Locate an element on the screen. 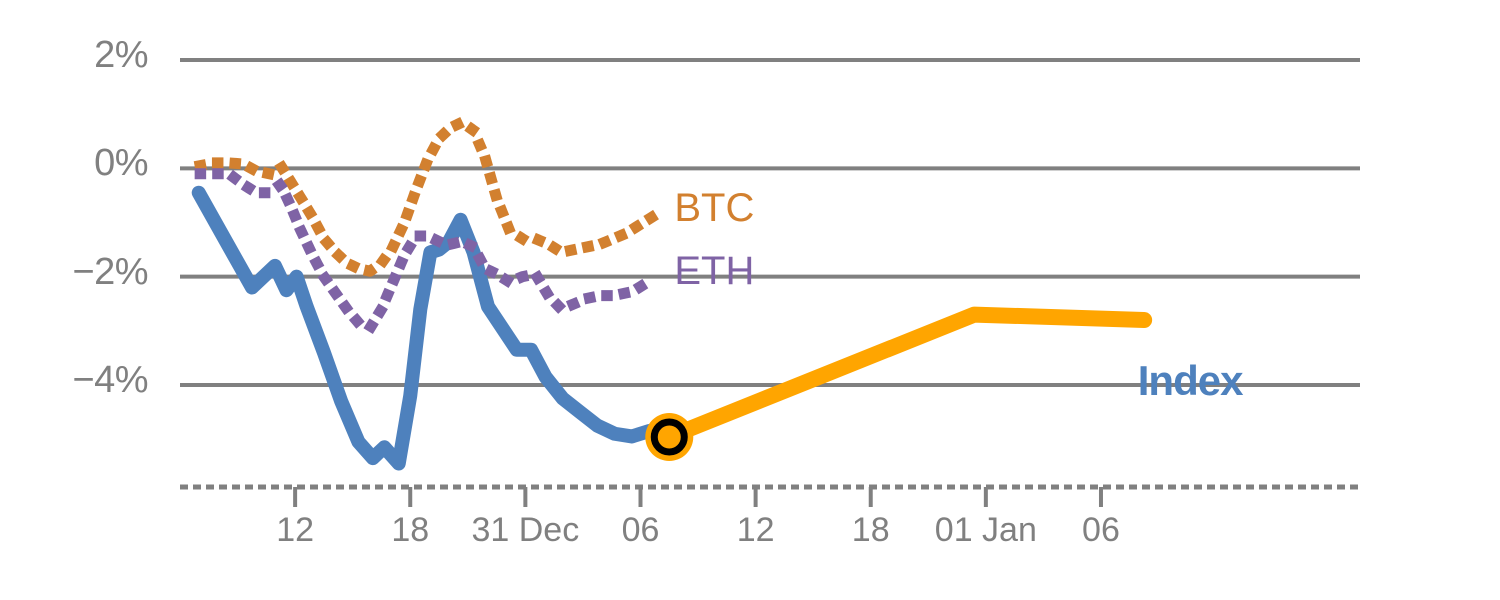 Image resolution: width=1500 pixels, height=600 pixels. current-value-marker is located at coordinates (669, 437).